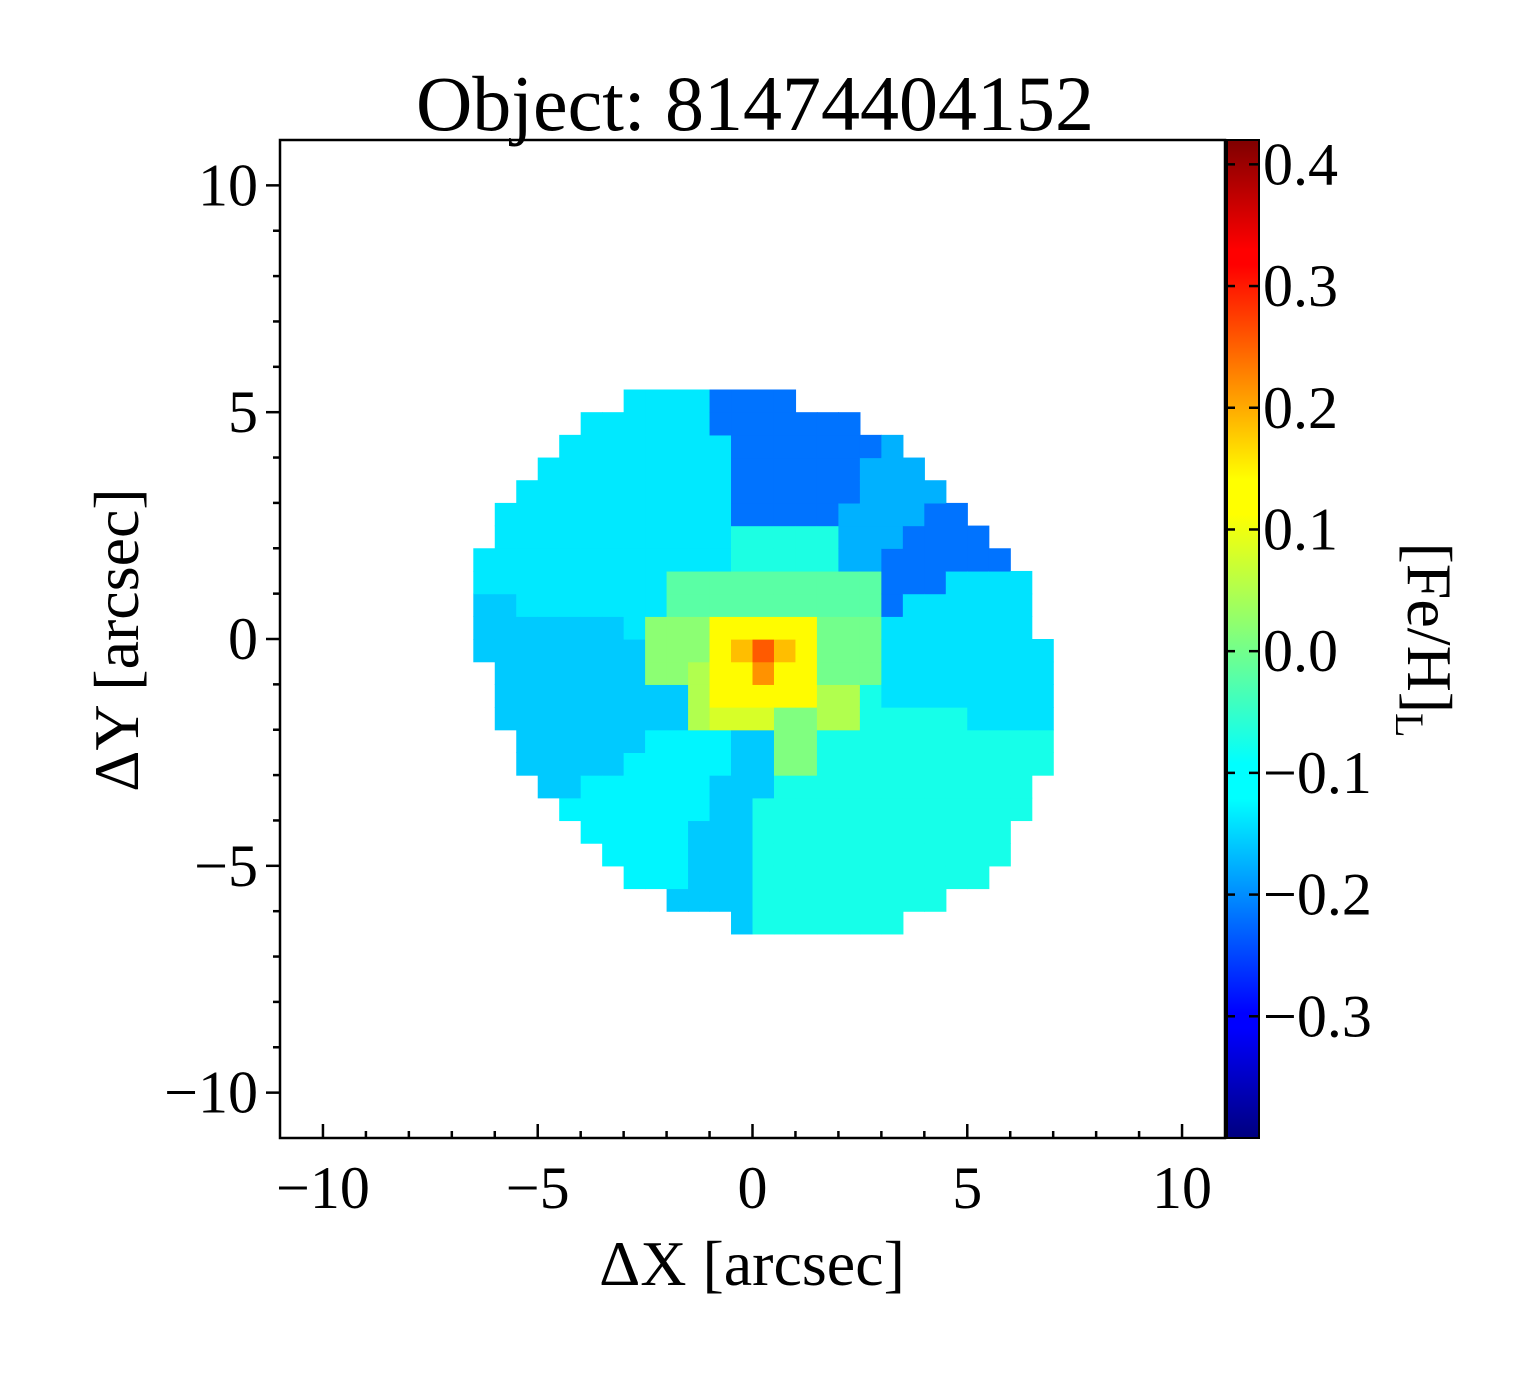  Describe the element at coordinates (243, 412) in the screenshot. I see `y-tick-label: 5` at that location.